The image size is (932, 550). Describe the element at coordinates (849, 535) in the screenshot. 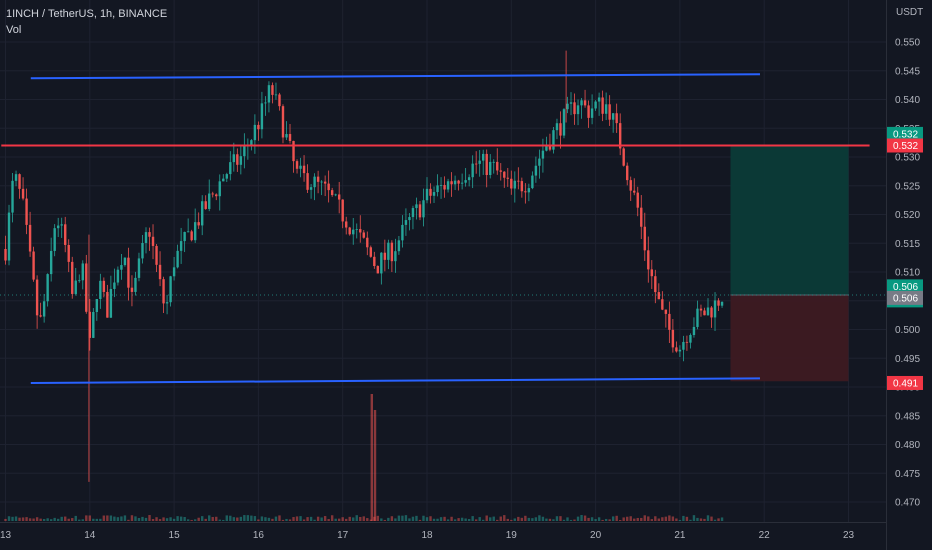

I see `time-tick-label: 23` at that location.